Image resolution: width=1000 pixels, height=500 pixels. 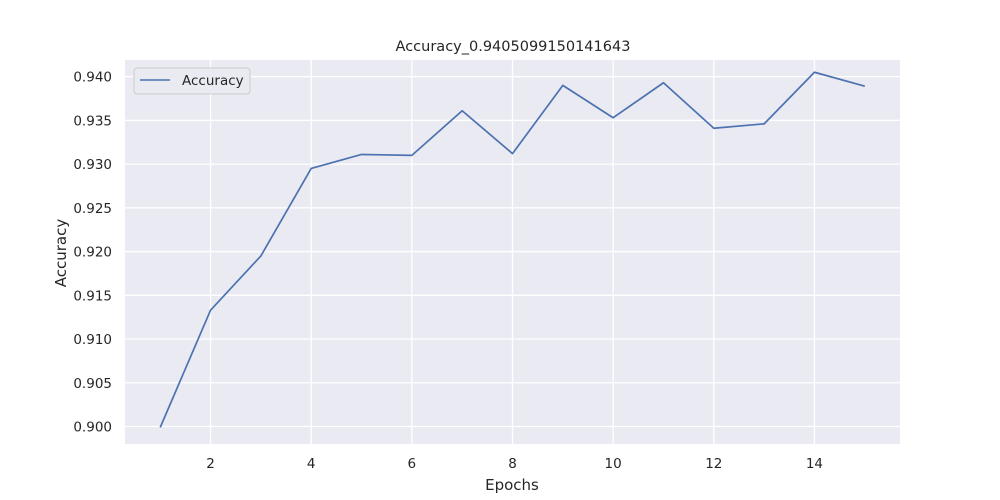 I want to click on y-tick-label: 0.905, so click(x=92, y=384).